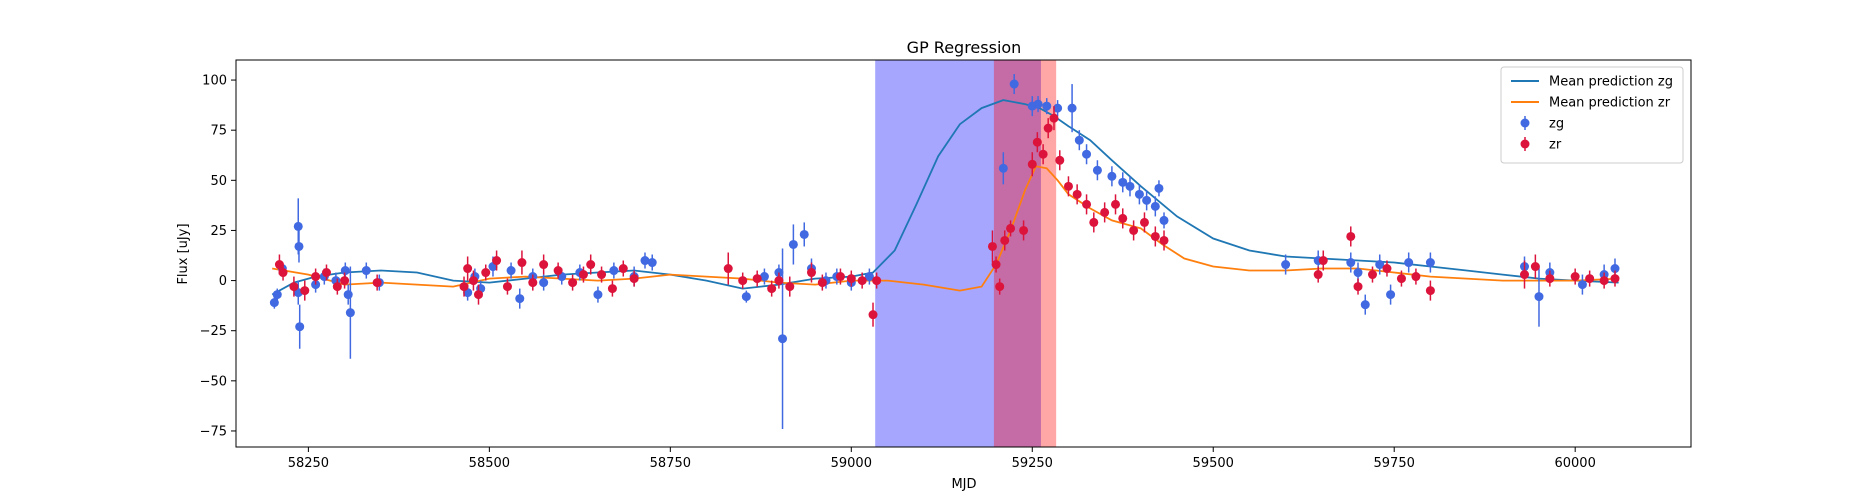 Image resolution: width=1875 pixels, height=500 pixels. I want to click on y-tick-label: 25, so click(218, 231).